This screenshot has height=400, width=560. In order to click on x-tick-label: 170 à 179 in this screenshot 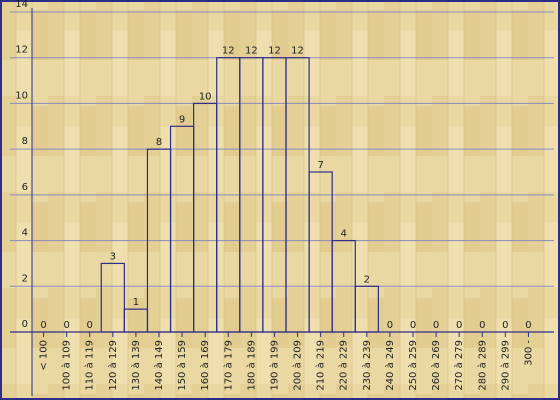, I will do `click(228, 365)`.